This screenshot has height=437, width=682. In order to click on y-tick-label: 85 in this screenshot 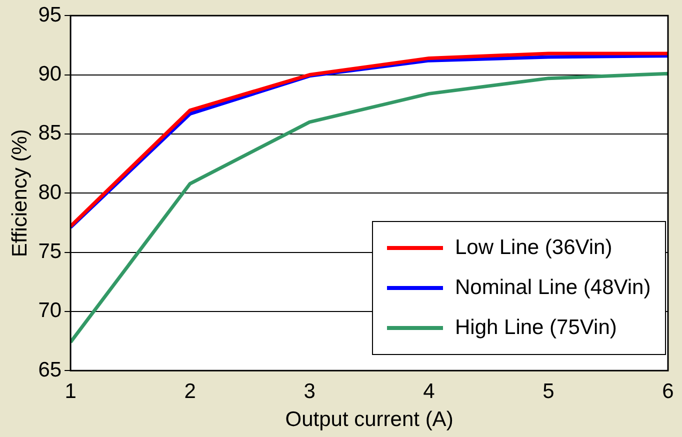, I will do `click(50, 133)`.